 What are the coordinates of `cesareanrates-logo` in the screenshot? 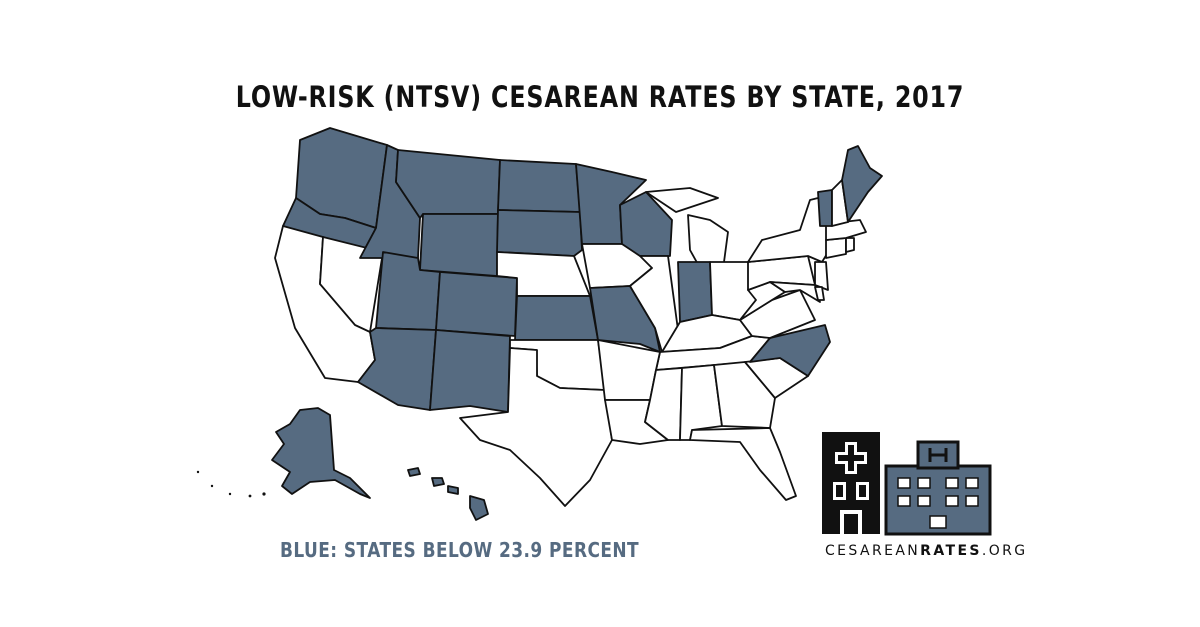 It's located at (907, 484).